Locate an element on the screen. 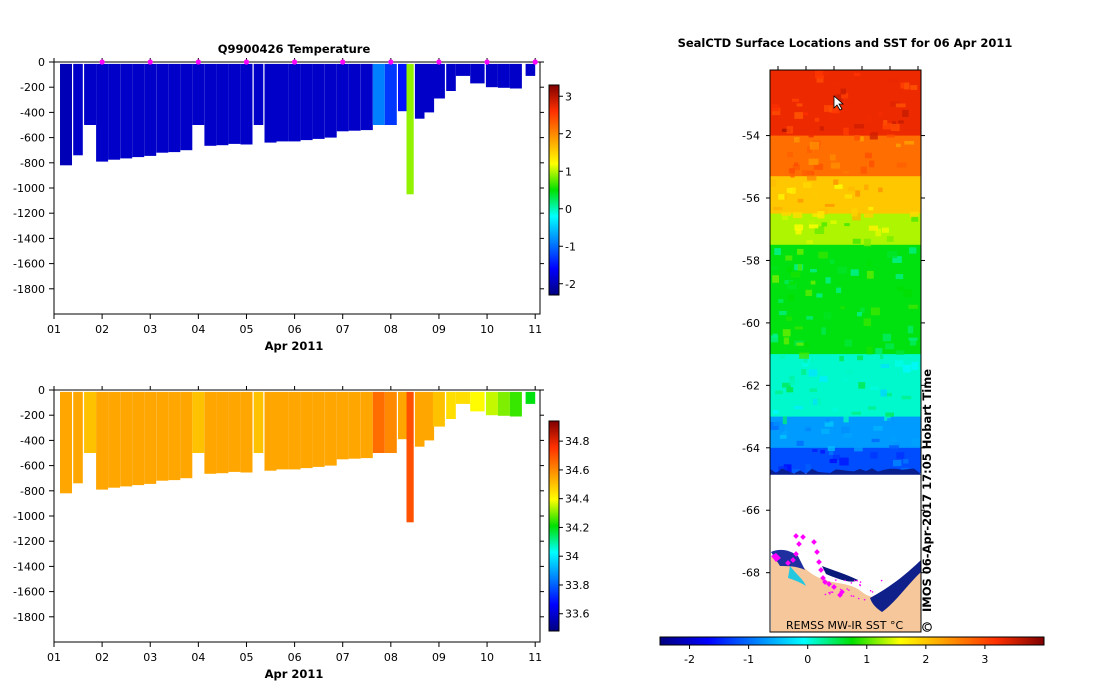 Image resolution: width=1099 pixels, height=700 pixels. colorbar-tick-label: 34.2 is located at coordinates (577, 527).